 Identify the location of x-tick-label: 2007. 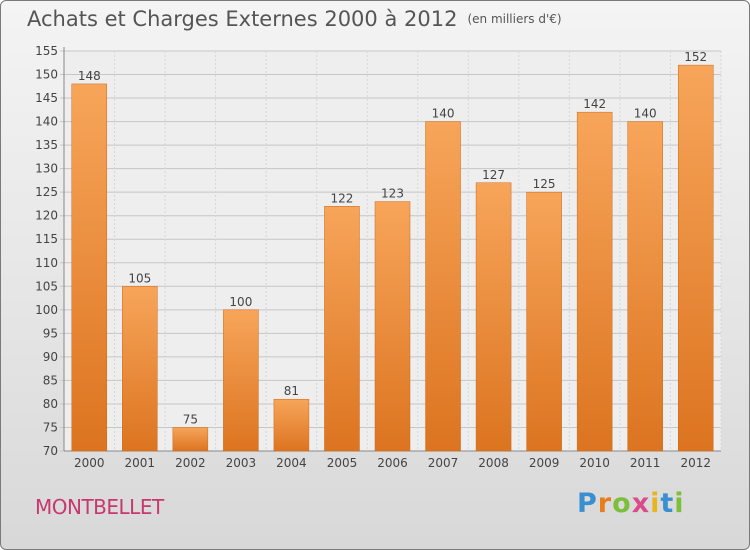
(443, 463).